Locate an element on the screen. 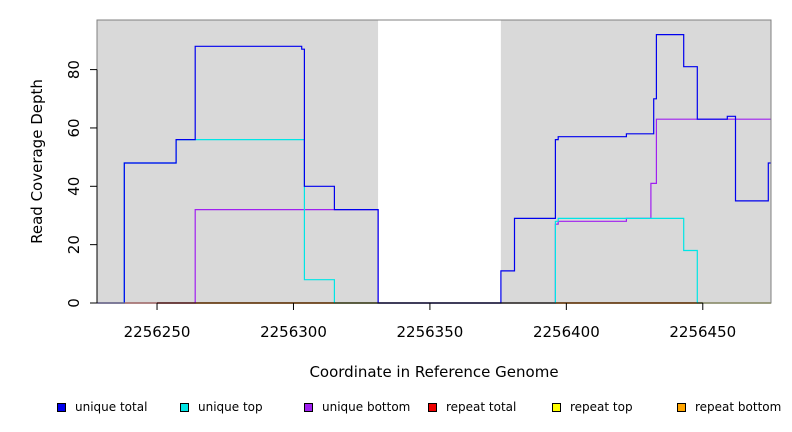 The image size is (792, 432). legend-label: repeat top is located at coordinates (601, 407).